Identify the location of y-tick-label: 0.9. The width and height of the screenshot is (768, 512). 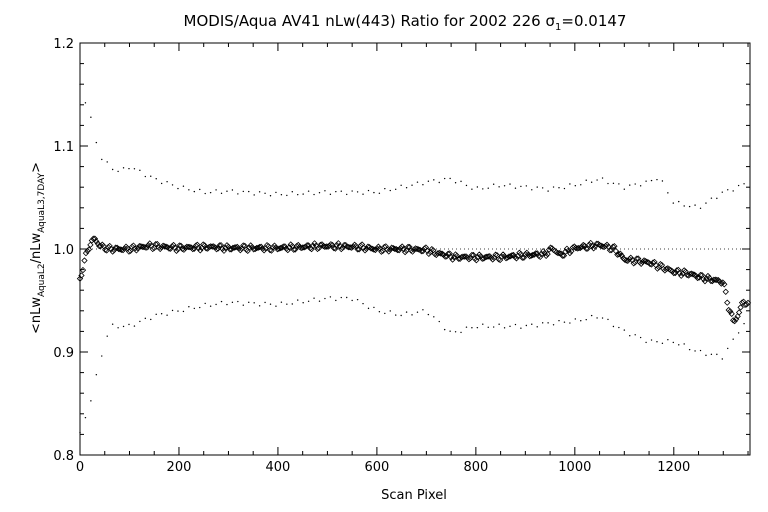
(63, 353).